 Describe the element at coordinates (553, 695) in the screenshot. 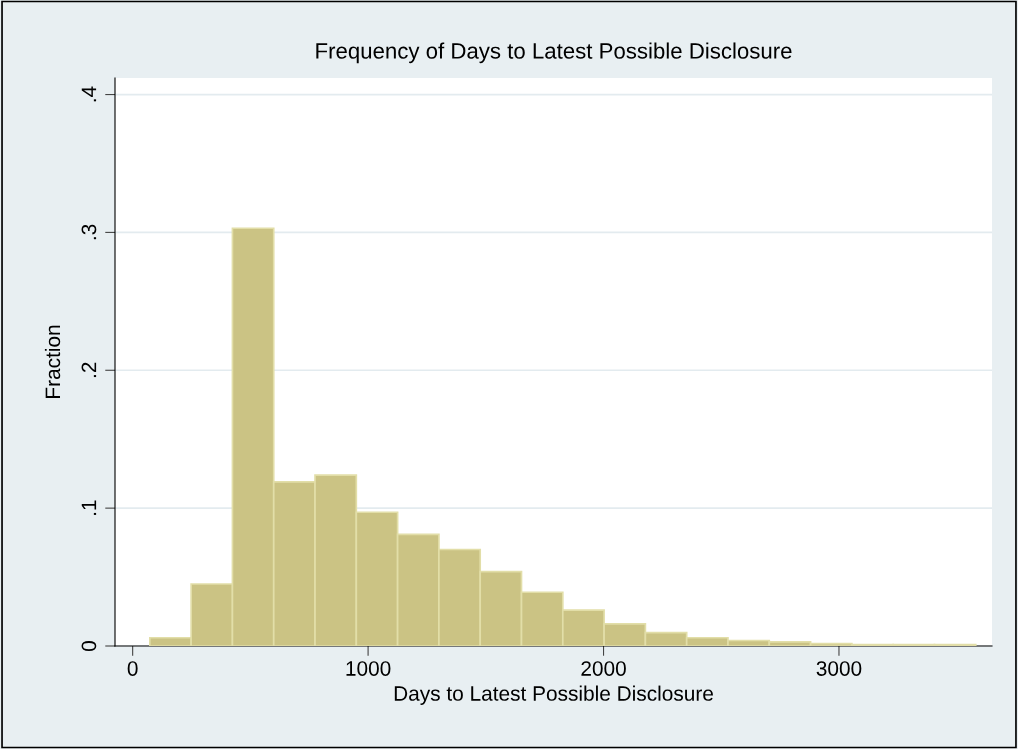

I see `x-axis-title: Days to Latest Possible Disclosure` at that location.